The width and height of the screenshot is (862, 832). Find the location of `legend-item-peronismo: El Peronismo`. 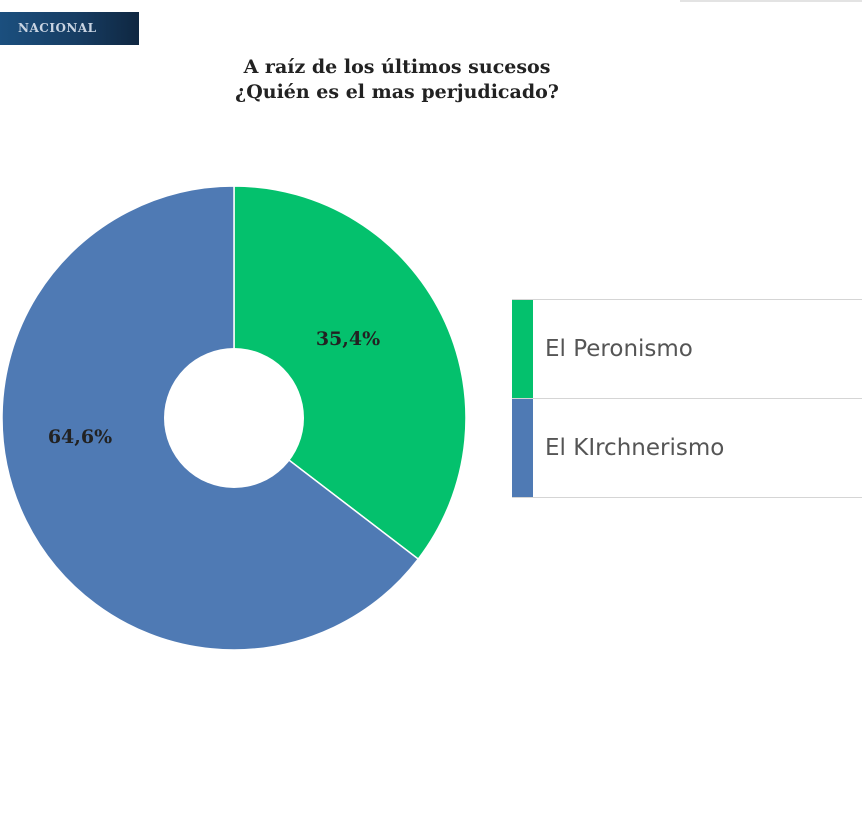

legend-item-peronismo: El Peronismo is located at coordinates (687, 349).